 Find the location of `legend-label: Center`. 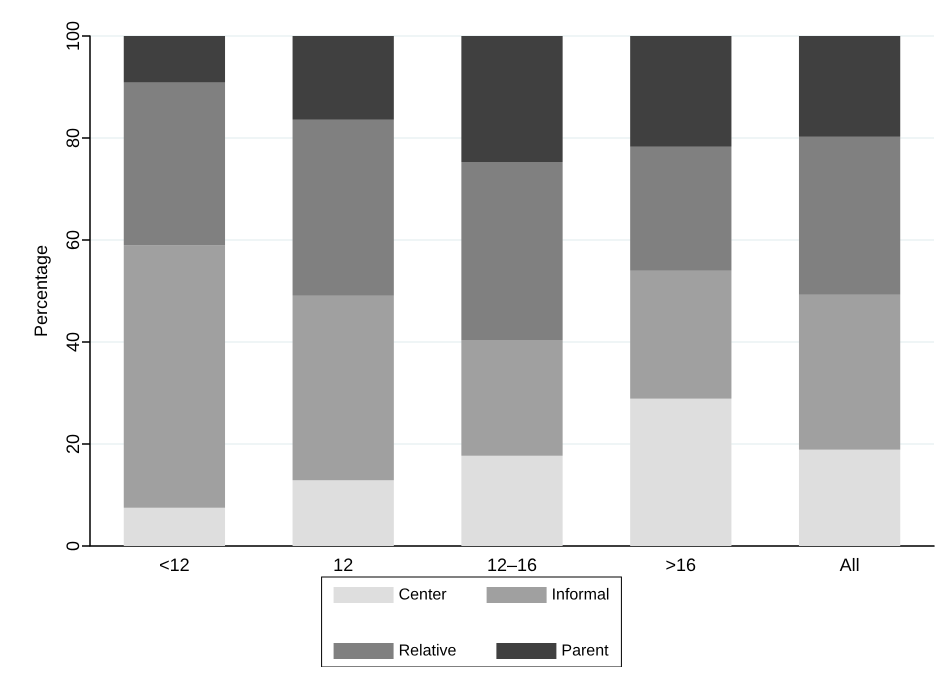

legend-label: Center is located at coordinates (423, 595).